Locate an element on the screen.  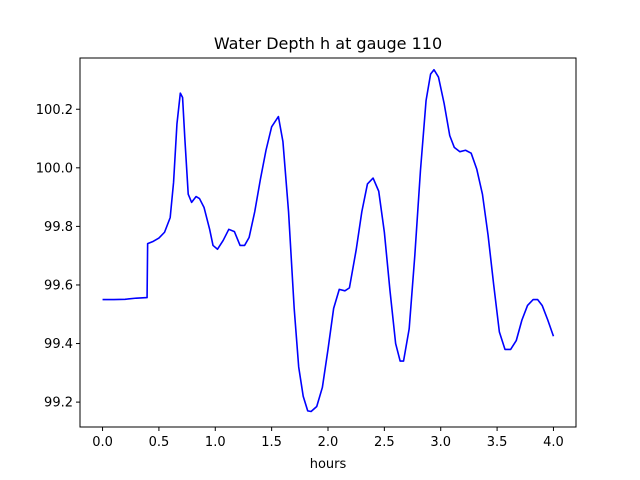
y-tick-label: 100.0 is located at coordinates (54, 168).